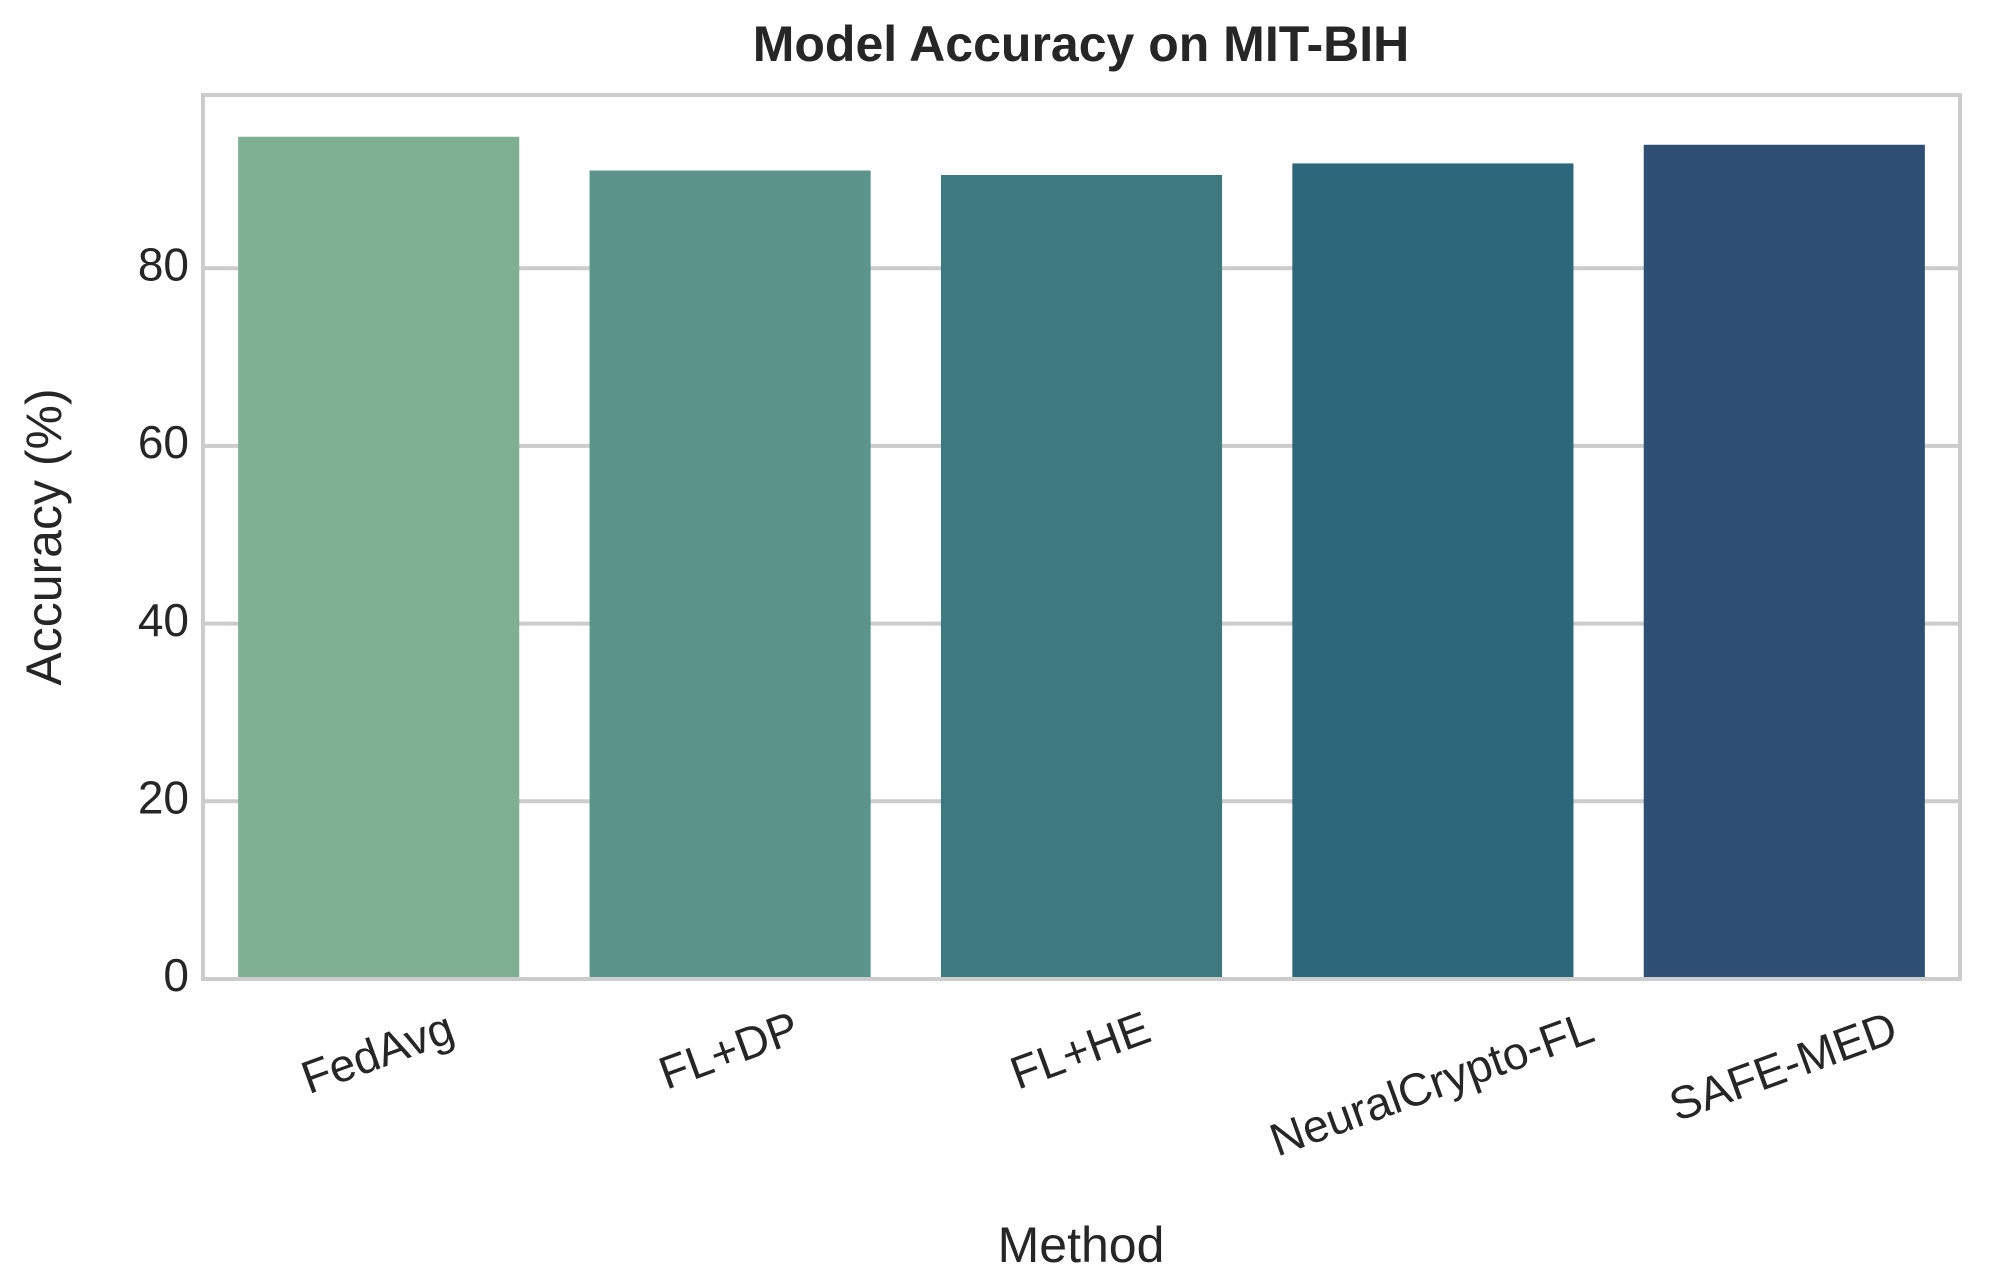 The height and width of the screenshot is (1288, 1989). What do you see at coordinates (163, 797) in the screenshot?
I see `y-tick-label: 20` at bounding box center [163, 797].